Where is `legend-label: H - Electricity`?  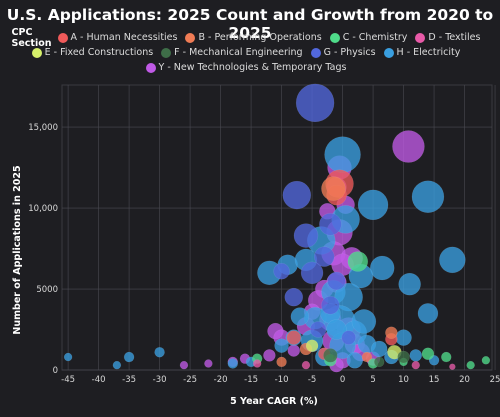 legend-label: H - Electricity is located at coordinates (428, 52).